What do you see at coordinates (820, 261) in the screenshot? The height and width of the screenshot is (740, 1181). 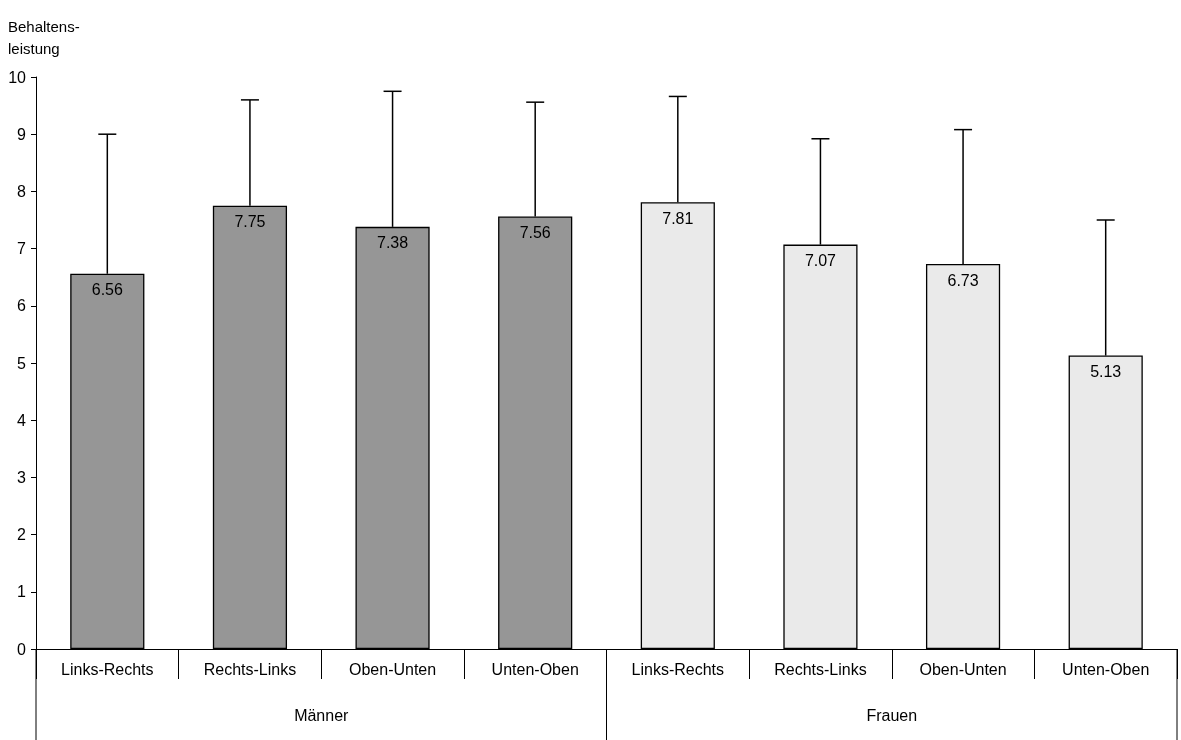 I see `data-label: 7.07` at bounding box center [820, 261].